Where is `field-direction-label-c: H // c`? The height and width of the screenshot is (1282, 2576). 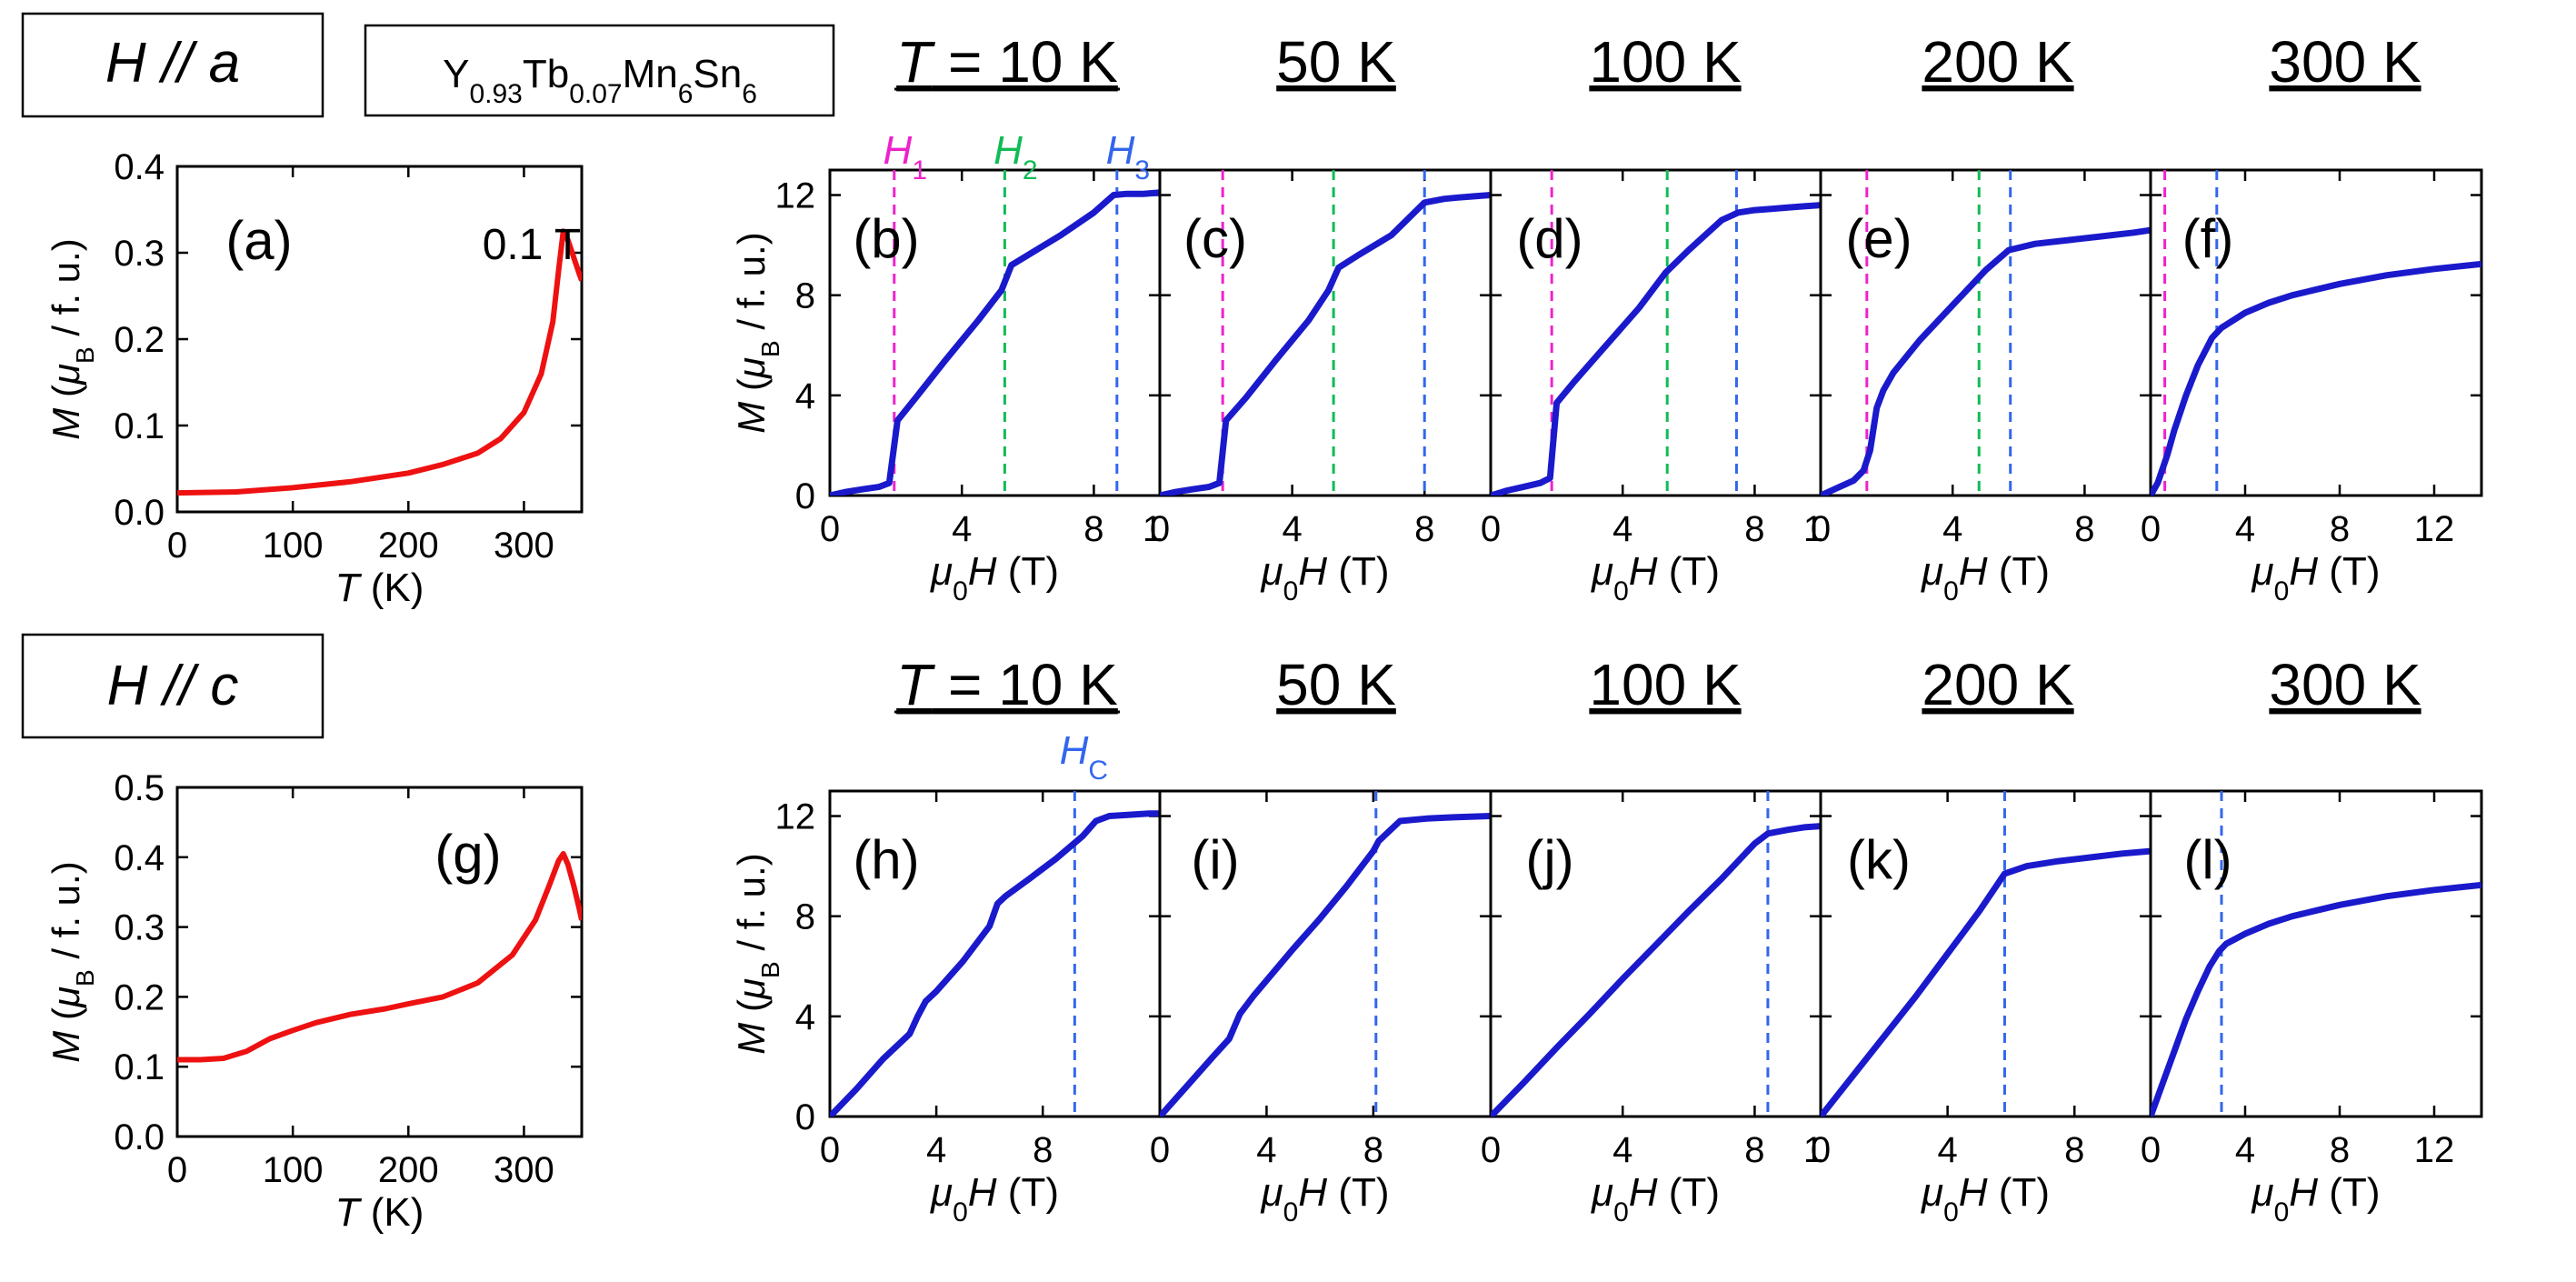
field-direction-label-c: H // c is located at coordinates (173, 686).